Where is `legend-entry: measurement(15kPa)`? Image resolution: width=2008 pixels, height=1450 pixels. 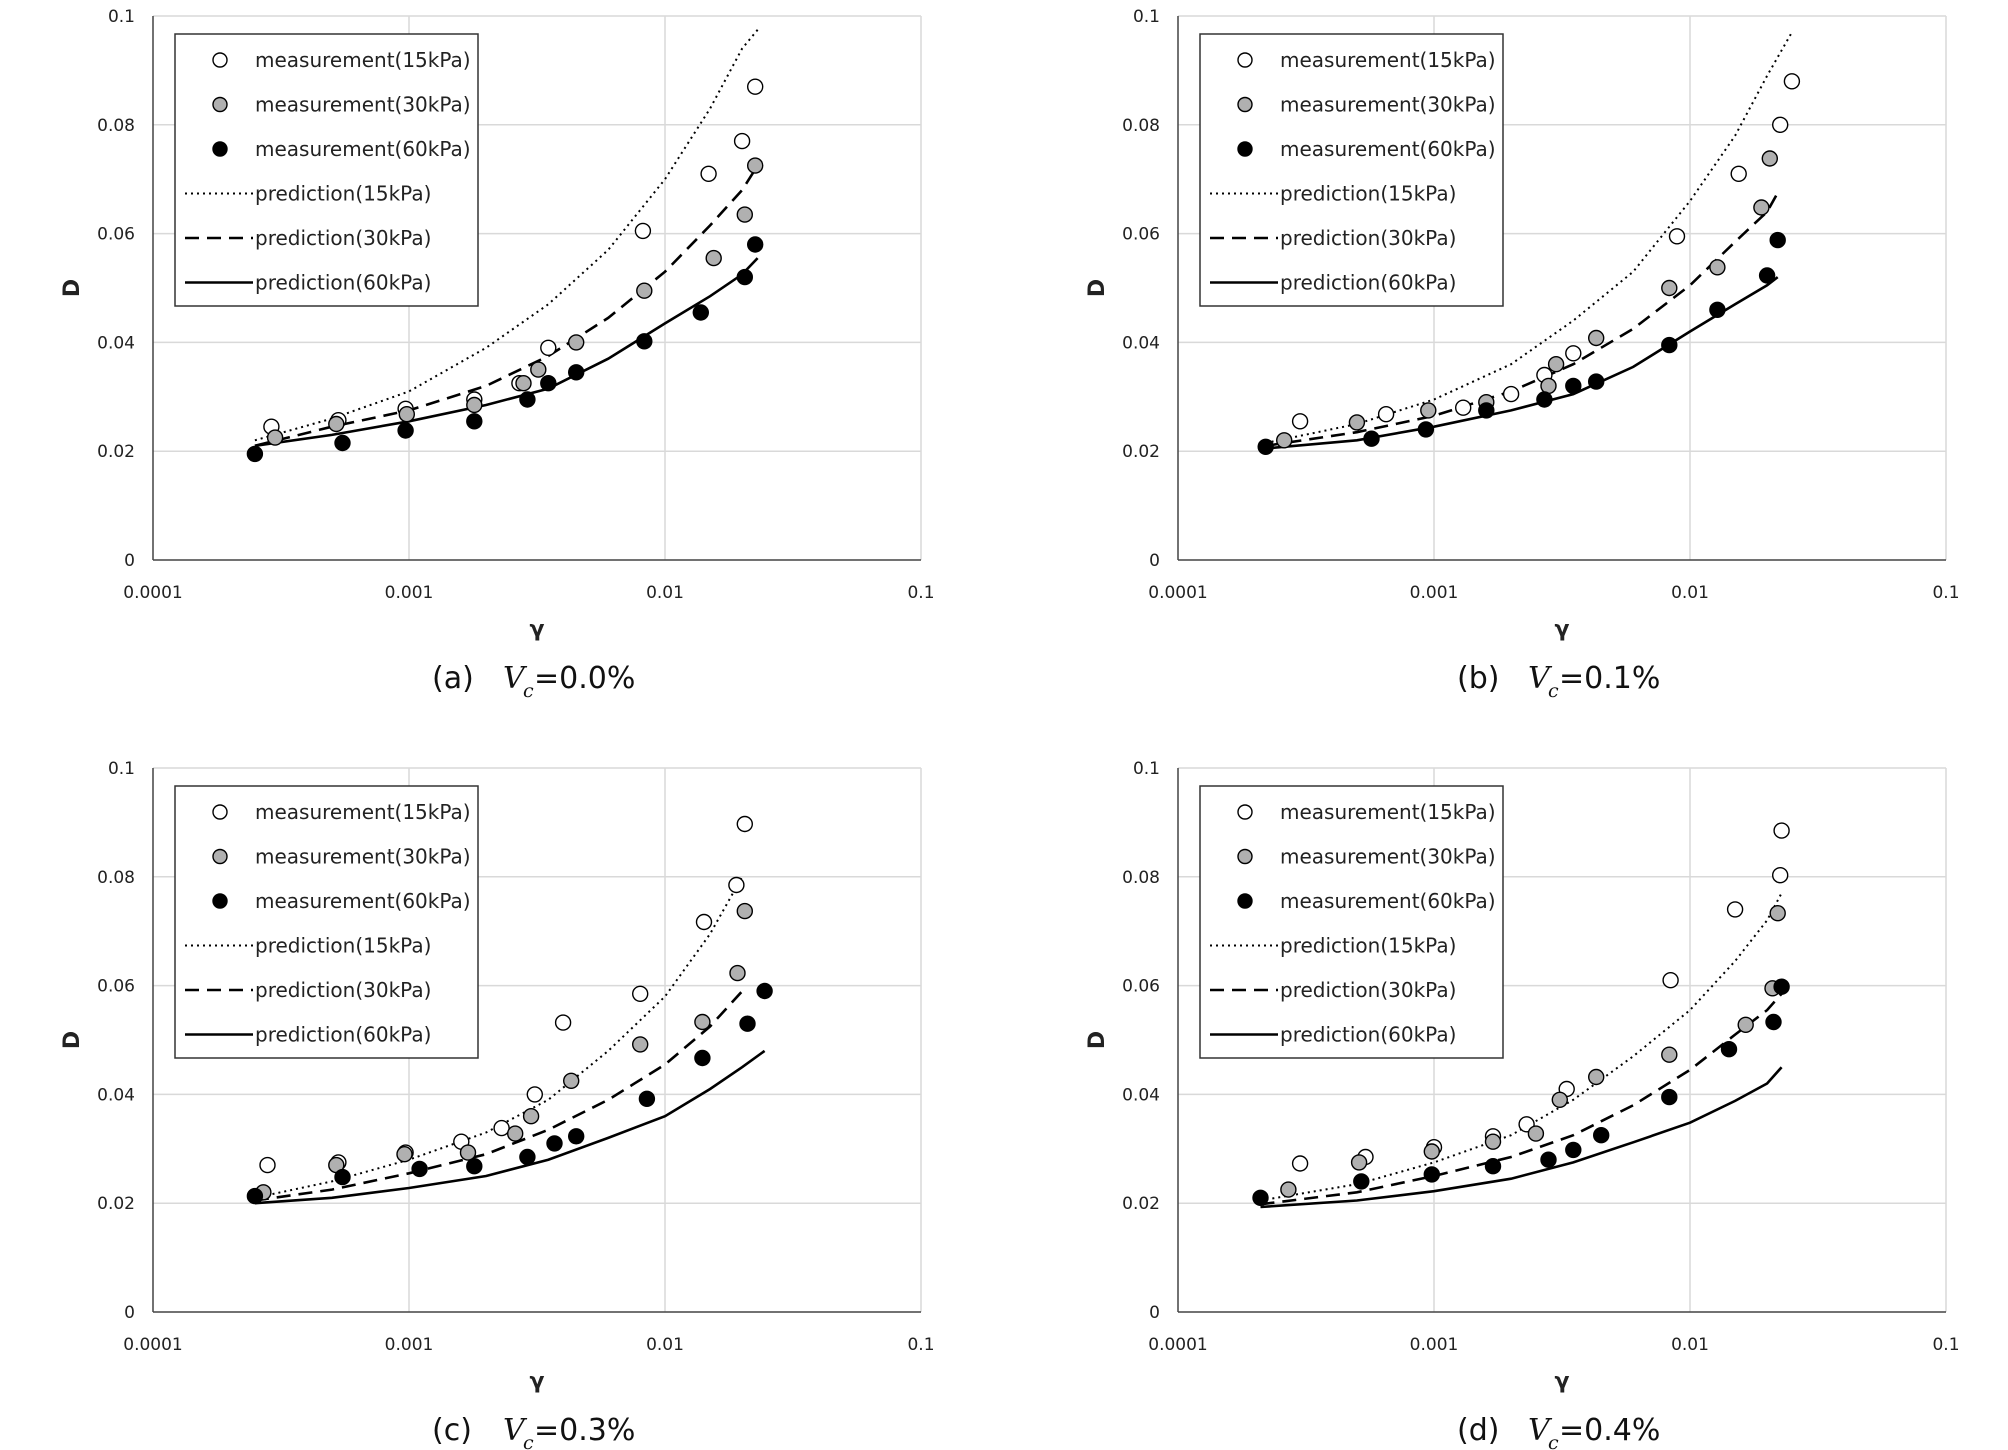
legend-entry: measurement(15kPa) is located at coordinates (1388, 812).